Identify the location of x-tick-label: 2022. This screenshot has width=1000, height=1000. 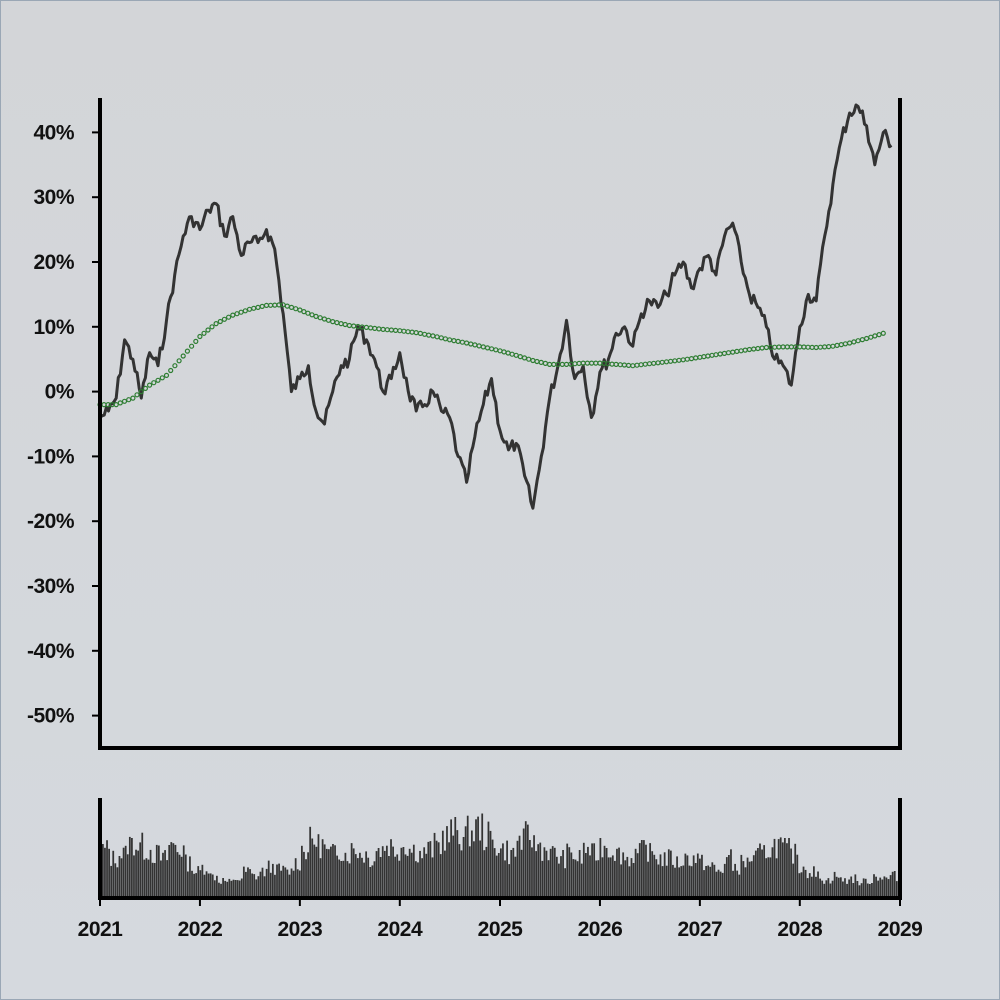
(200, 929).